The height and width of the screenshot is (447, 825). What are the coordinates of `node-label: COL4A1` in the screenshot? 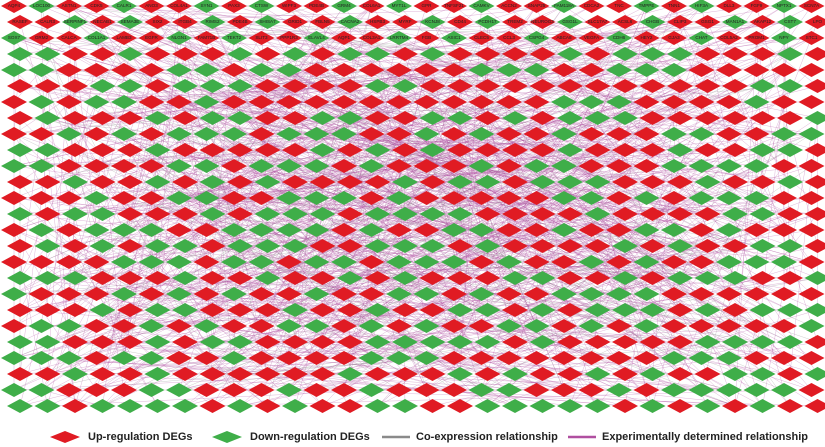 It's located at (179, 5).